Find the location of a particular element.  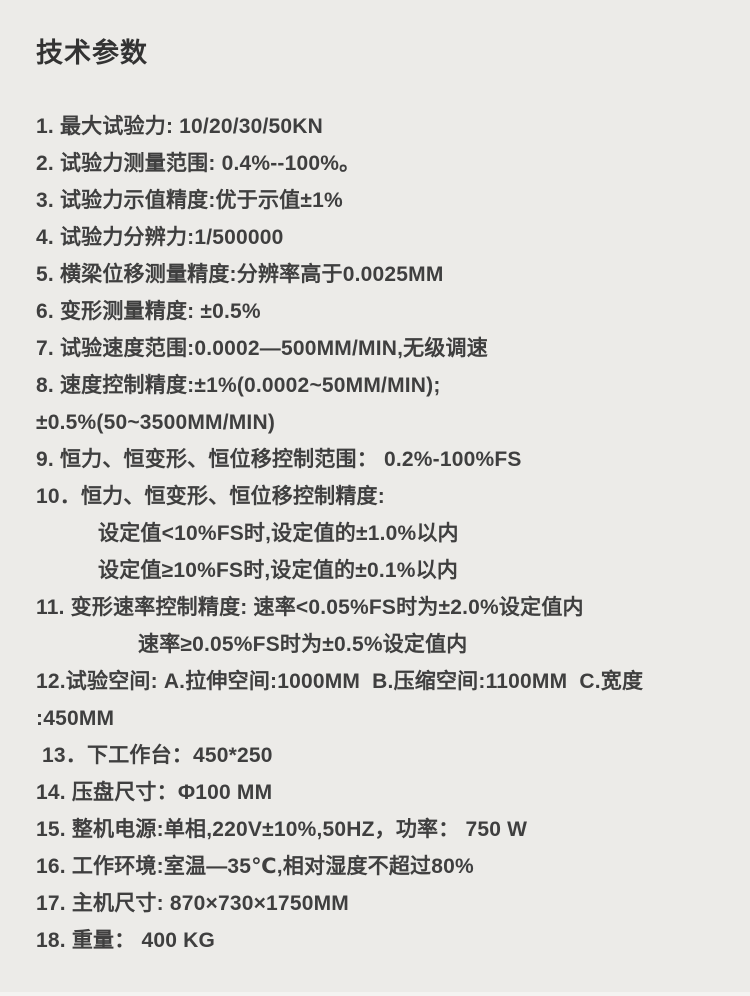

parameter-line: 11. 变形速率控制精度: 速率<0.05%FS时为±2.0%设定值内 is located at coordinates (310, 607).